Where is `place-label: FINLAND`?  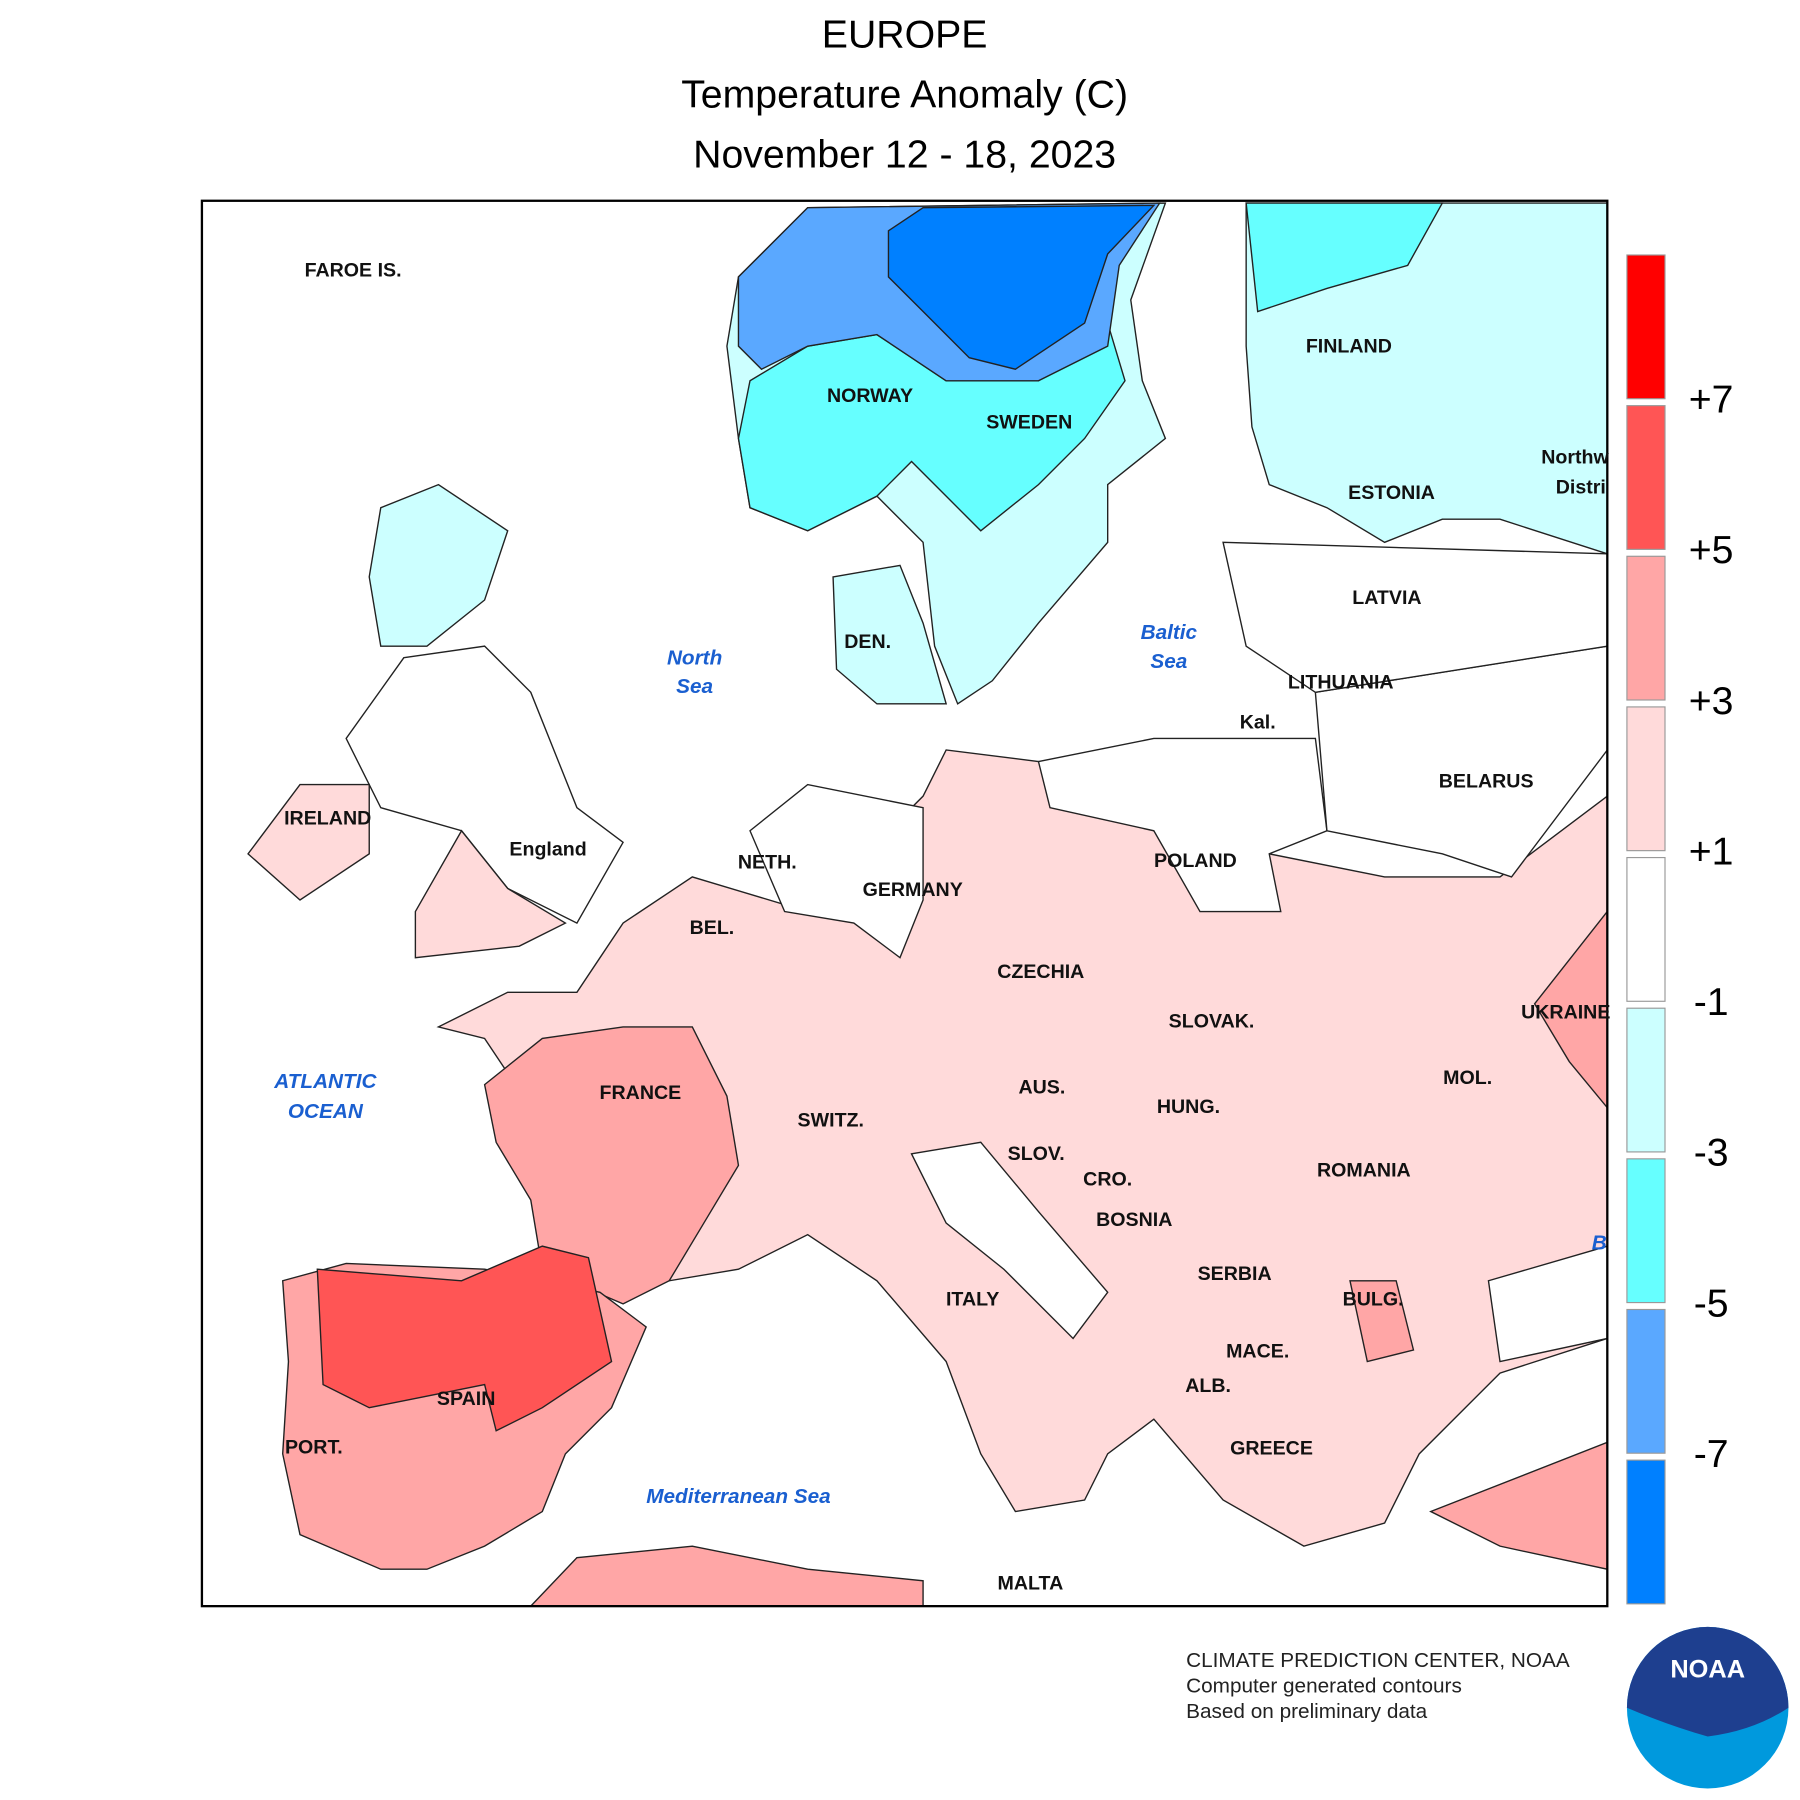
place-label: FINLAND is located at coordinates (1349, 346).